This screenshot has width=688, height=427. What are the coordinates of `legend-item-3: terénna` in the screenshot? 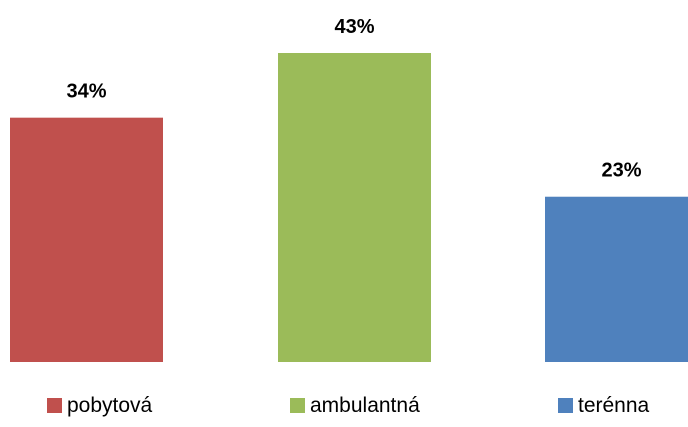 It's located at (604, 405).